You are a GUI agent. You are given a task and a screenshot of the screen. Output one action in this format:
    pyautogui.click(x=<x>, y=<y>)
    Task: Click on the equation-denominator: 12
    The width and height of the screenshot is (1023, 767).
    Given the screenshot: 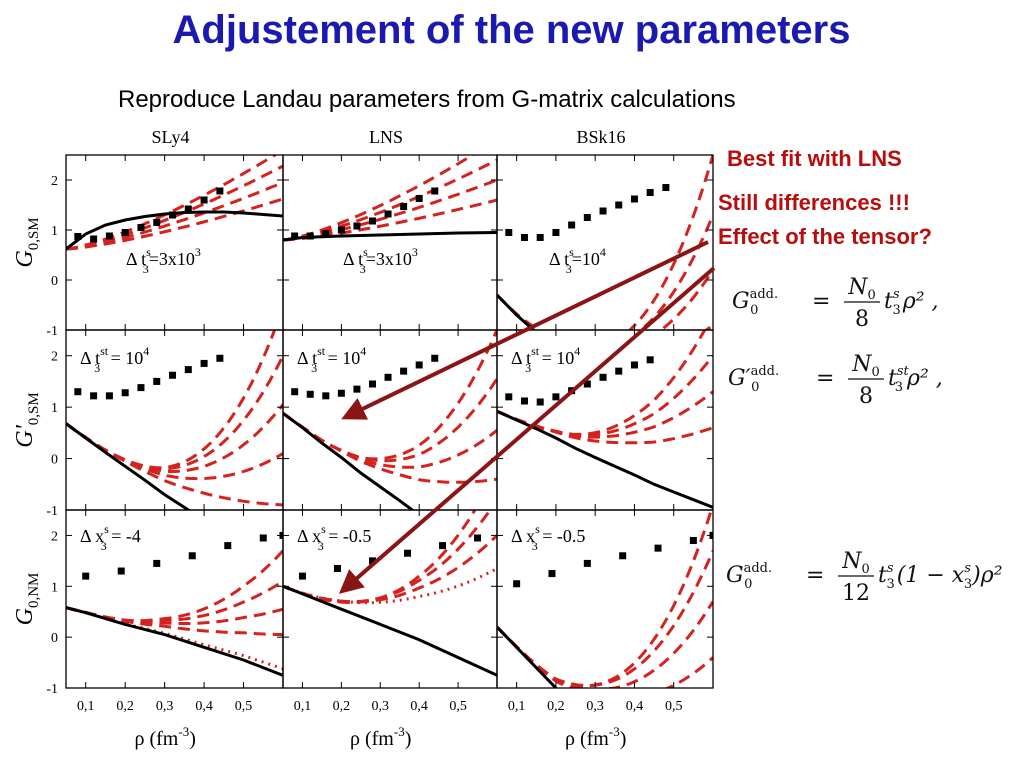 What is the action you would take?
    pyautogui.click(x=856, y=593)
    